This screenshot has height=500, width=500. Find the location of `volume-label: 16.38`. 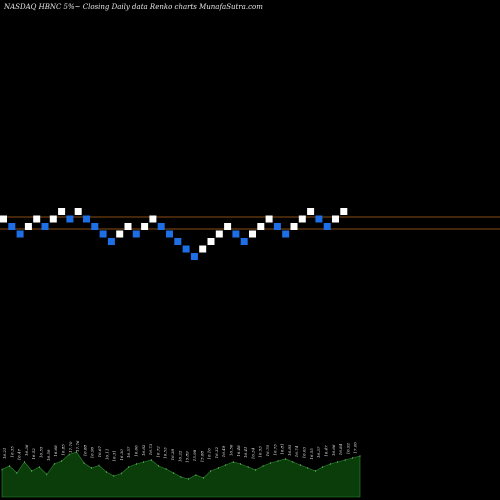

volume-label: 16.38 is located at coordinates (172, 454).